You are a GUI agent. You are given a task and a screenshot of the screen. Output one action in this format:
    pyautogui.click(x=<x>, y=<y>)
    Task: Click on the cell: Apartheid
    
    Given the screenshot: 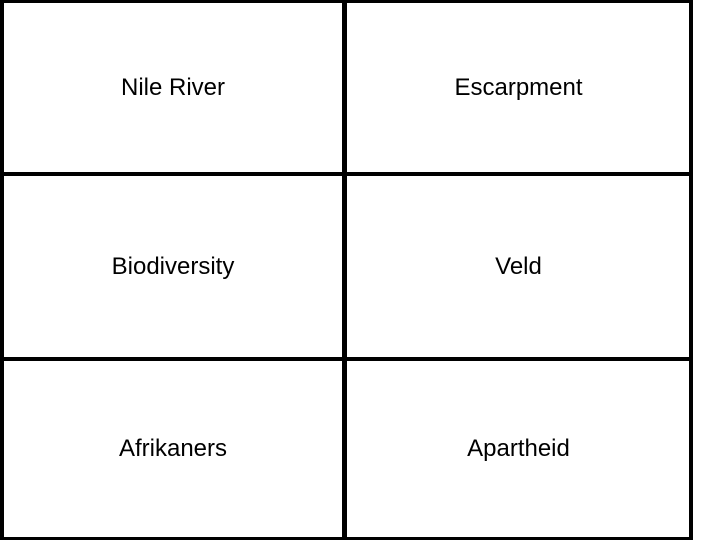 What is the action you would take?
    pyautogui.click(x=518, y=448)
    